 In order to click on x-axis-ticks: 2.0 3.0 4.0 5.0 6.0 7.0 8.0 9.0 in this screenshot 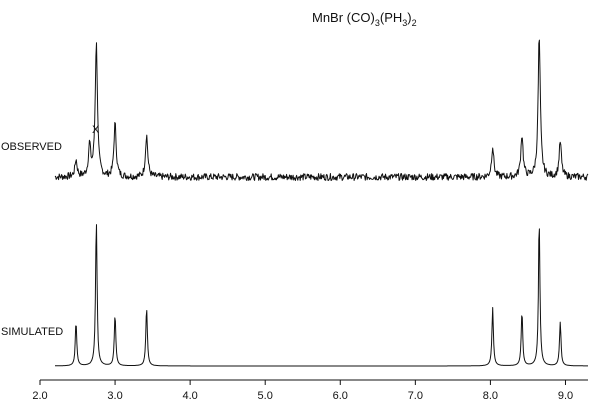, I will do `click(302, 391)`.